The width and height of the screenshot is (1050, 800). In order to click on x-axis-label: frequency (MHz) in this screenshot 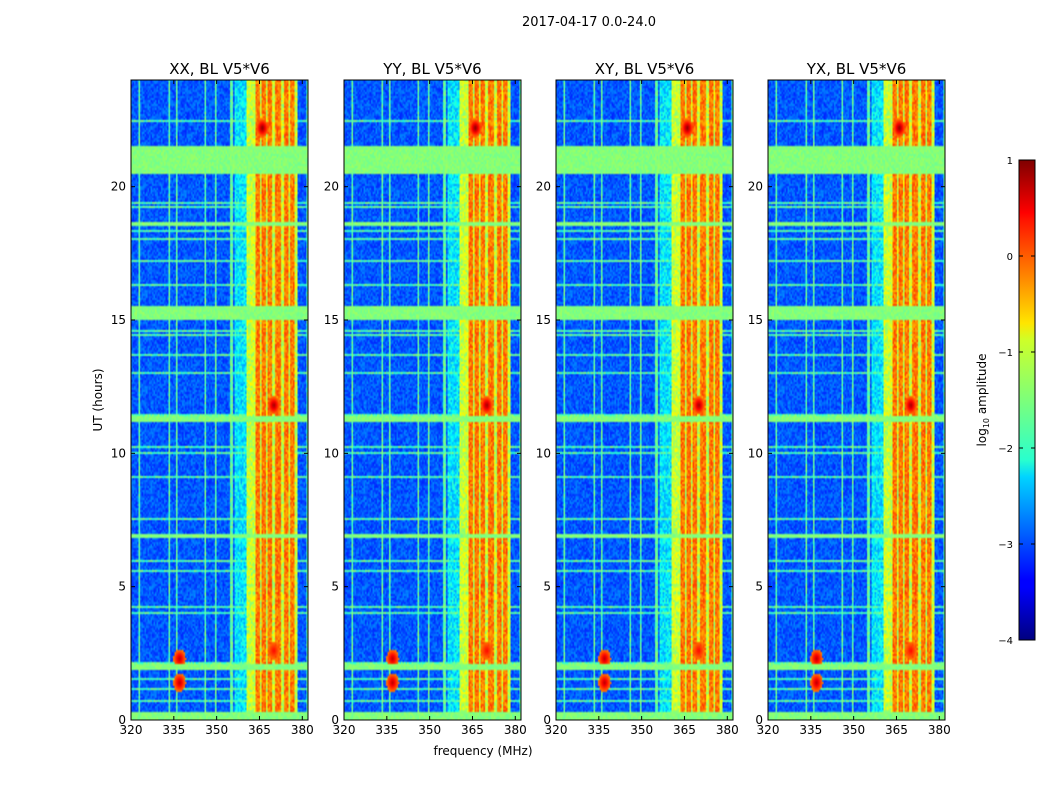, I will do `click(482, 751)`.